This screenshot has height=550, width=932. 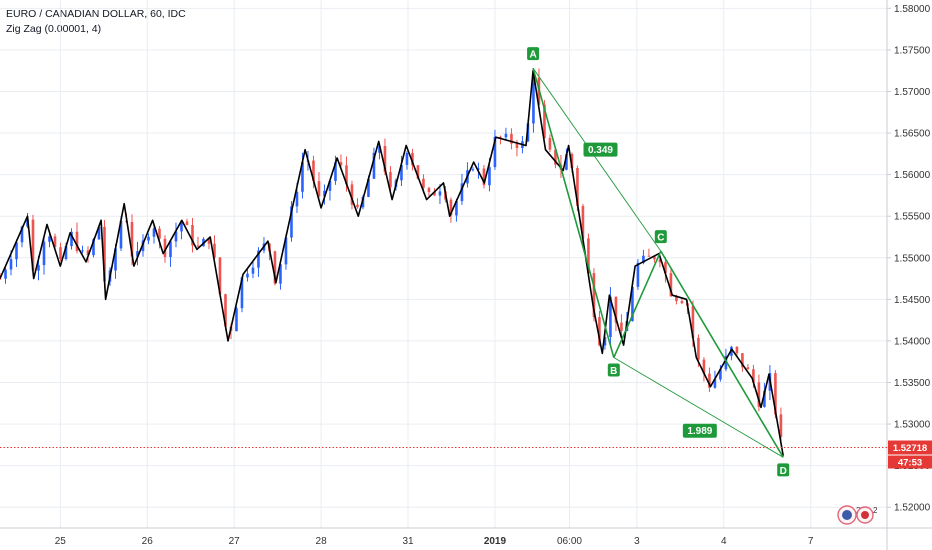 I want to click on pattern-point-label: B, so click(x=613, y=371).